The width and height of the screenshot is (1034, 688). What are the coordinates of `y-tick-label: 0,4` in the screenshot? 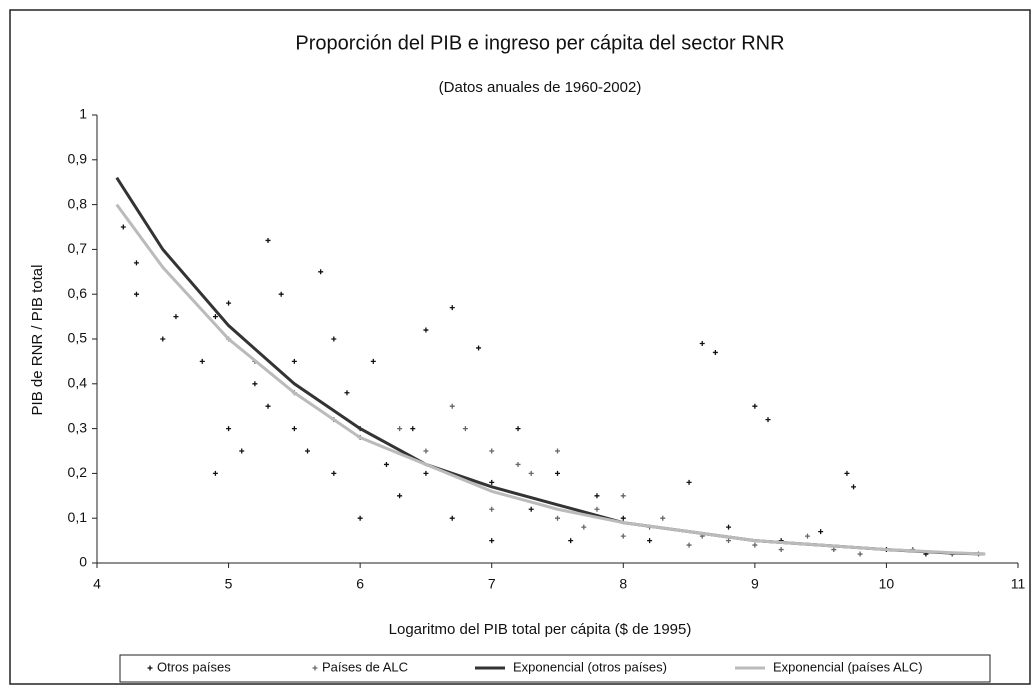 It's located at (78, 383).